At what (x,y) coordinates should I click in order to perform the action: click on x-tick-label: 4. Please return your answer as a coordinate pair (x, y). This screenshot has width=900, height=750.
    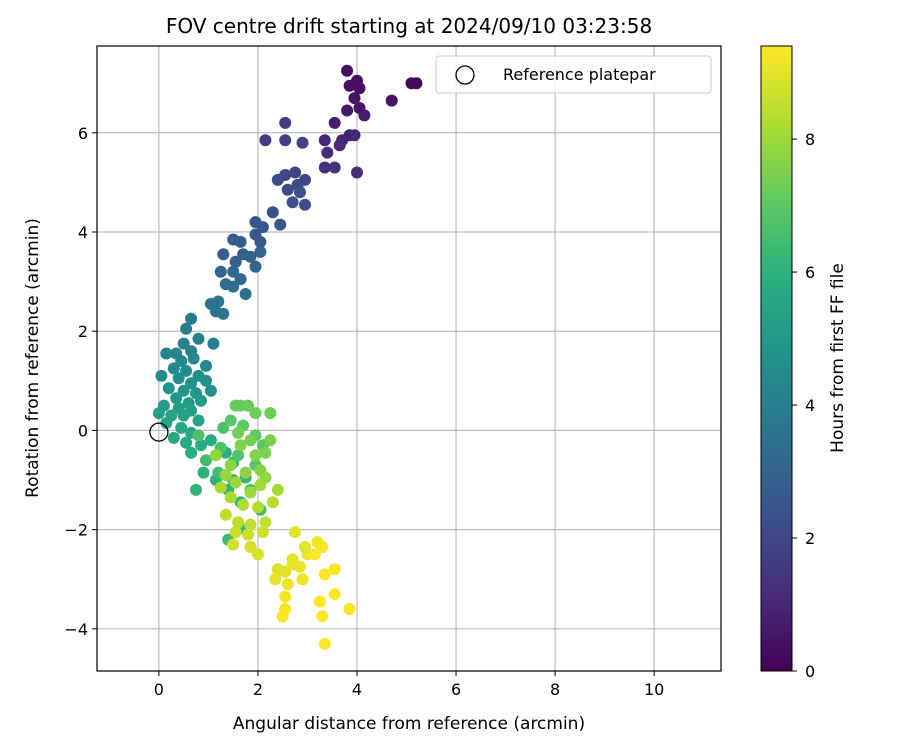
    Looking at the image, I should click on (357, 689).